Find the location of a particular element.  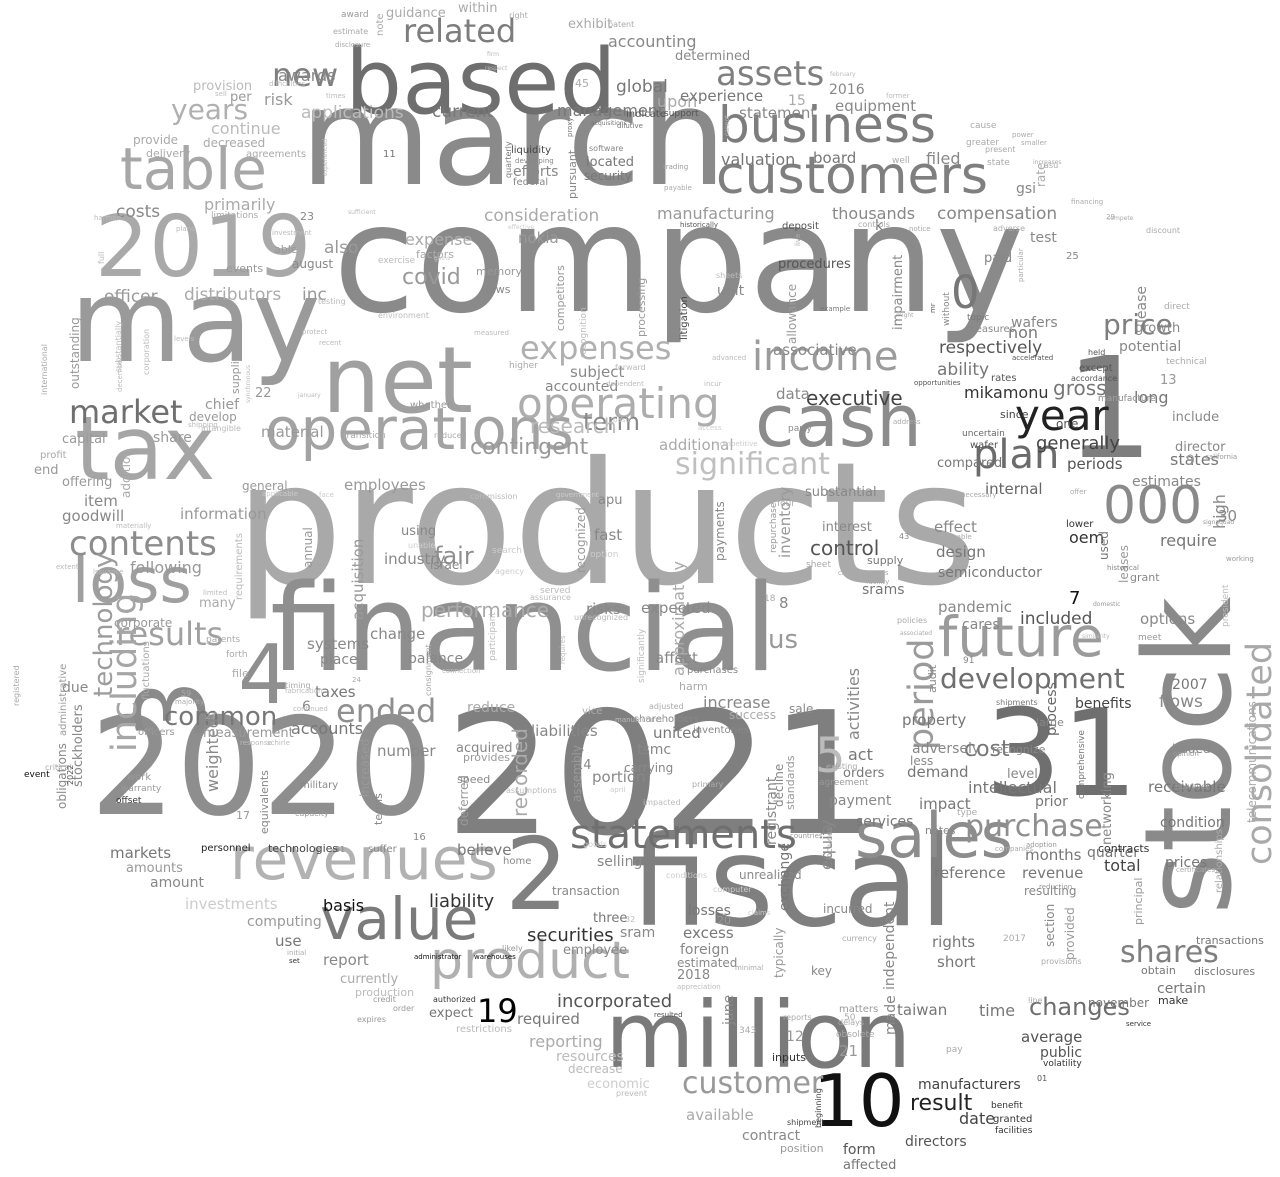

cloud-word-excess: excess is located at coordinates (708, 933).